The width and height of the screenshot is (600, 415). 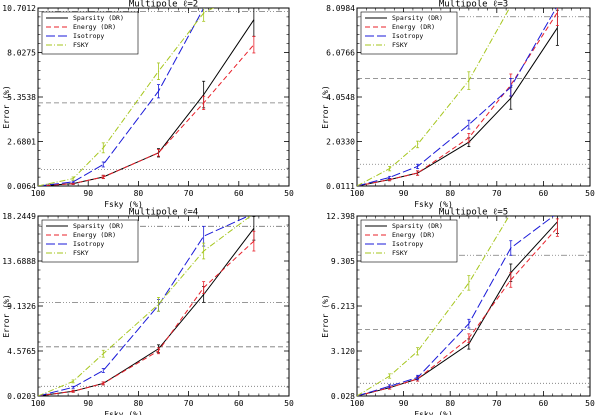 I want to click on y-tick-label: 4.5765, so click(x=21, y=351).